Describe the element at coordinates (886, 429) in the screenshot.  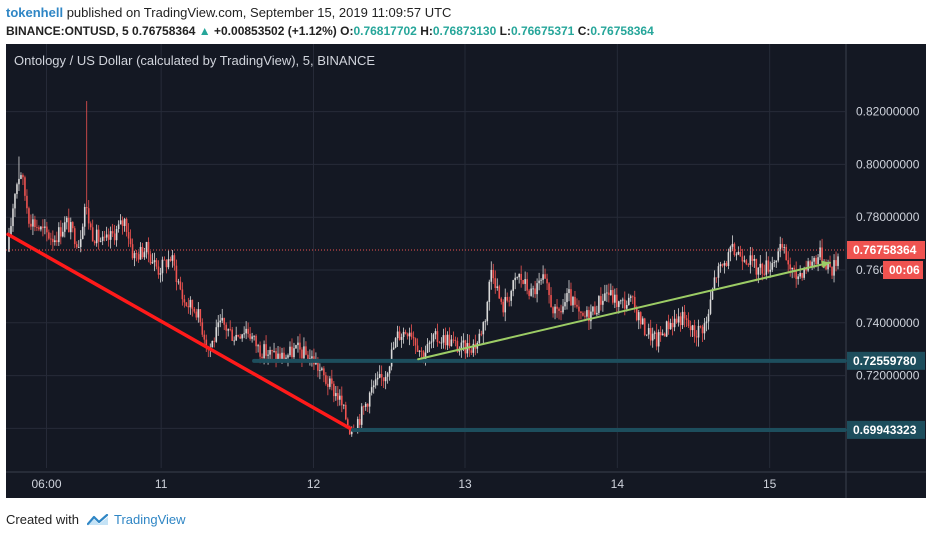
I see `price-label-support-box` at that location.